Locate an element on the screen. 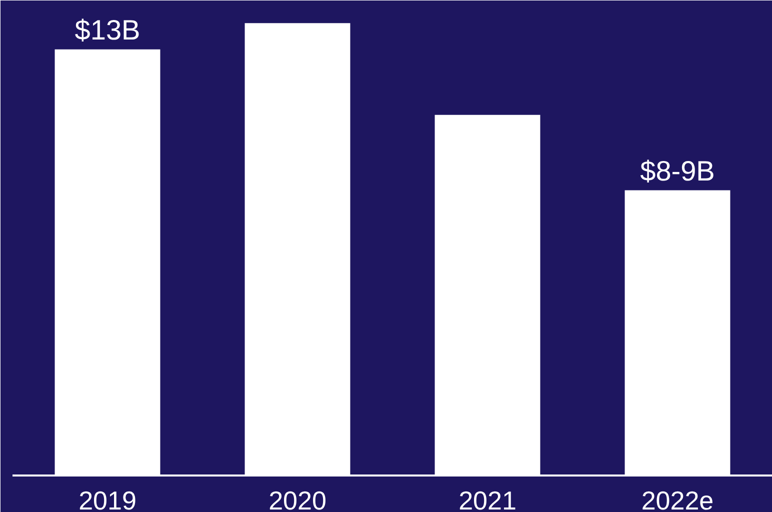 This screenshot has width=772, height=512. data-label: $13B is located at coordinates (107, 30).